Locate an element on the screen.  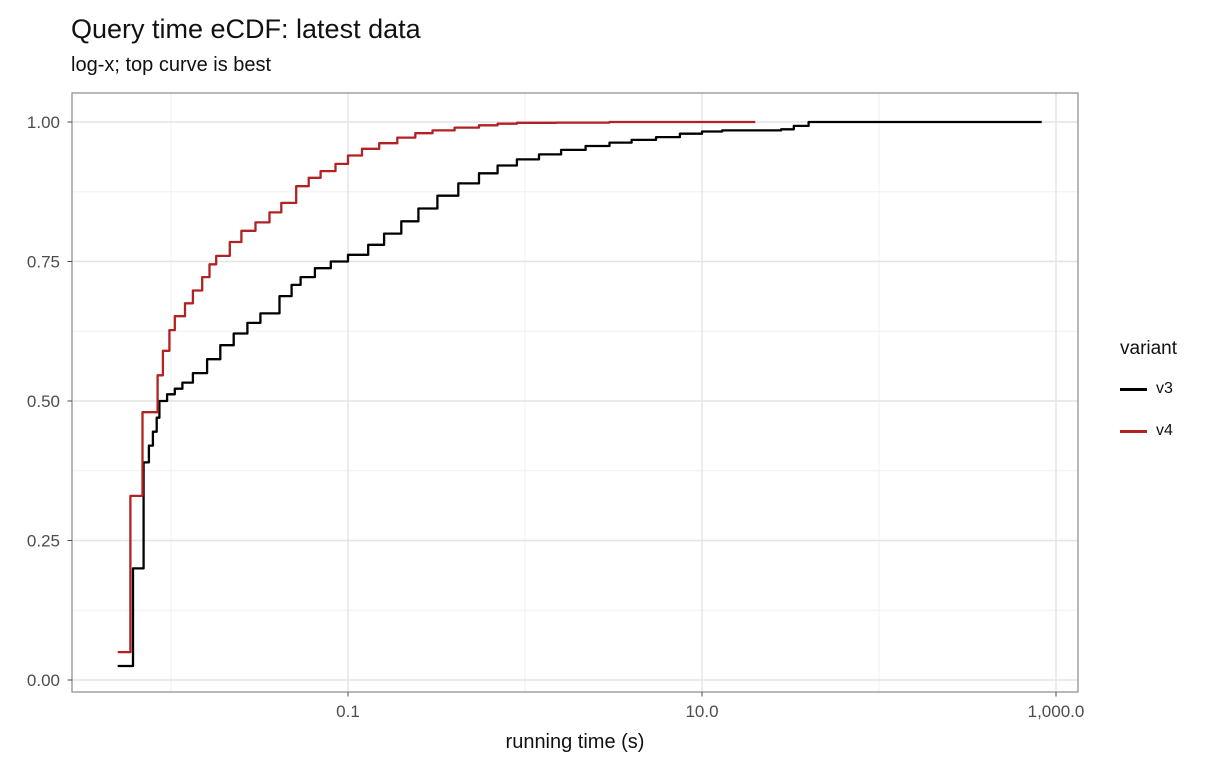
y-tick-label: 1.00 is located at coordinates (43, 122).